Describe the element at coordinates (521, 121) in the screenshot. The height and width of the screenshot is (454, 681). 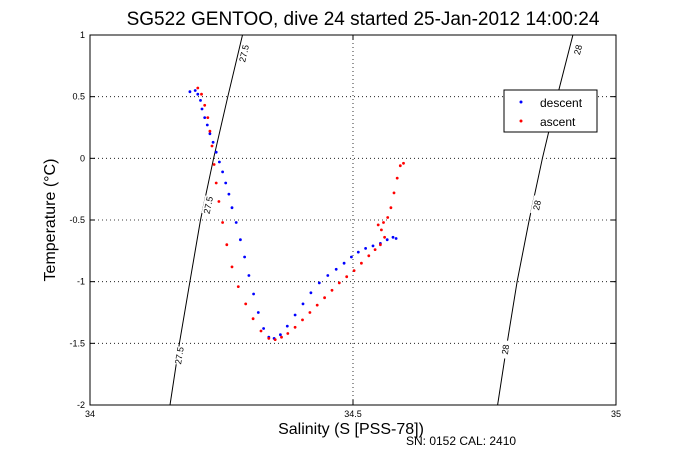
I see `legend-marker-ascent` at that location.